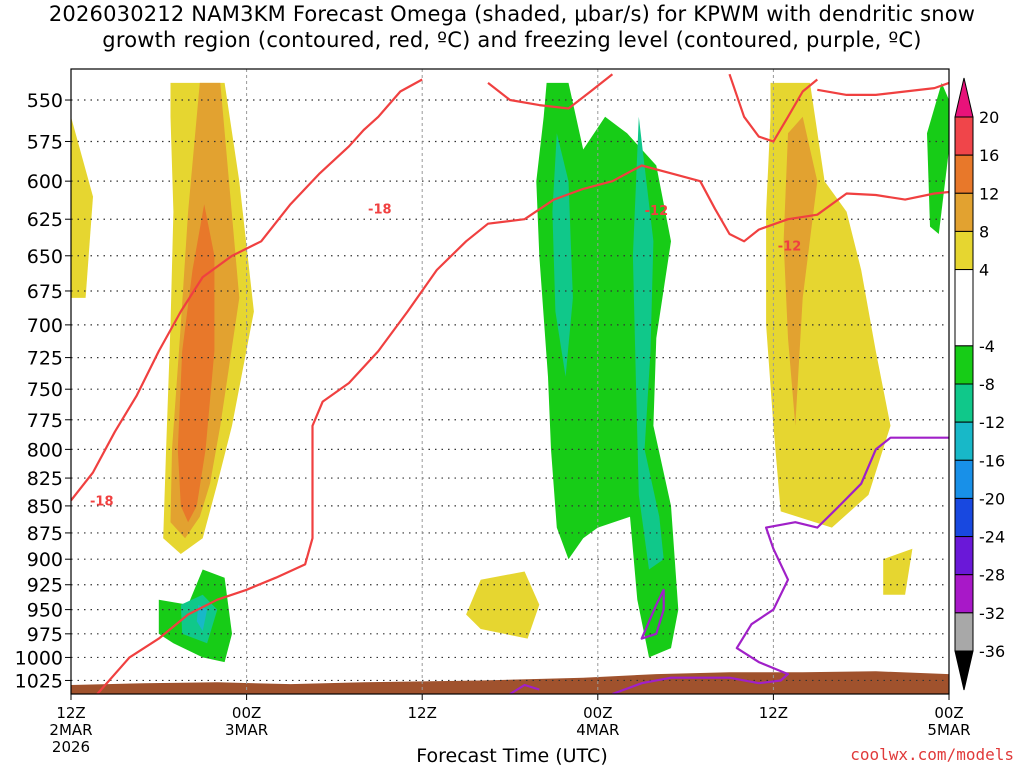 The height and width of the screenshot is (768, 1024). I want to click on colorbar-tick-label: -36, so click(992, 651).